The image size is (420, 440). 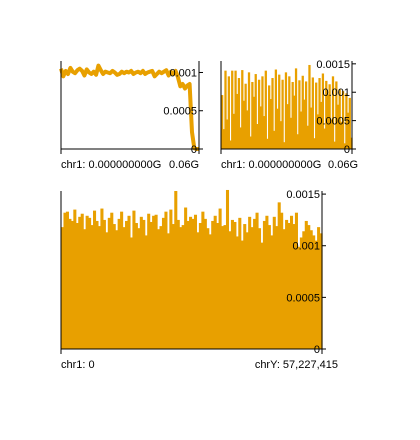 I want to click on y-tick-label-2: 0.0005, so click(x=333, y=122).